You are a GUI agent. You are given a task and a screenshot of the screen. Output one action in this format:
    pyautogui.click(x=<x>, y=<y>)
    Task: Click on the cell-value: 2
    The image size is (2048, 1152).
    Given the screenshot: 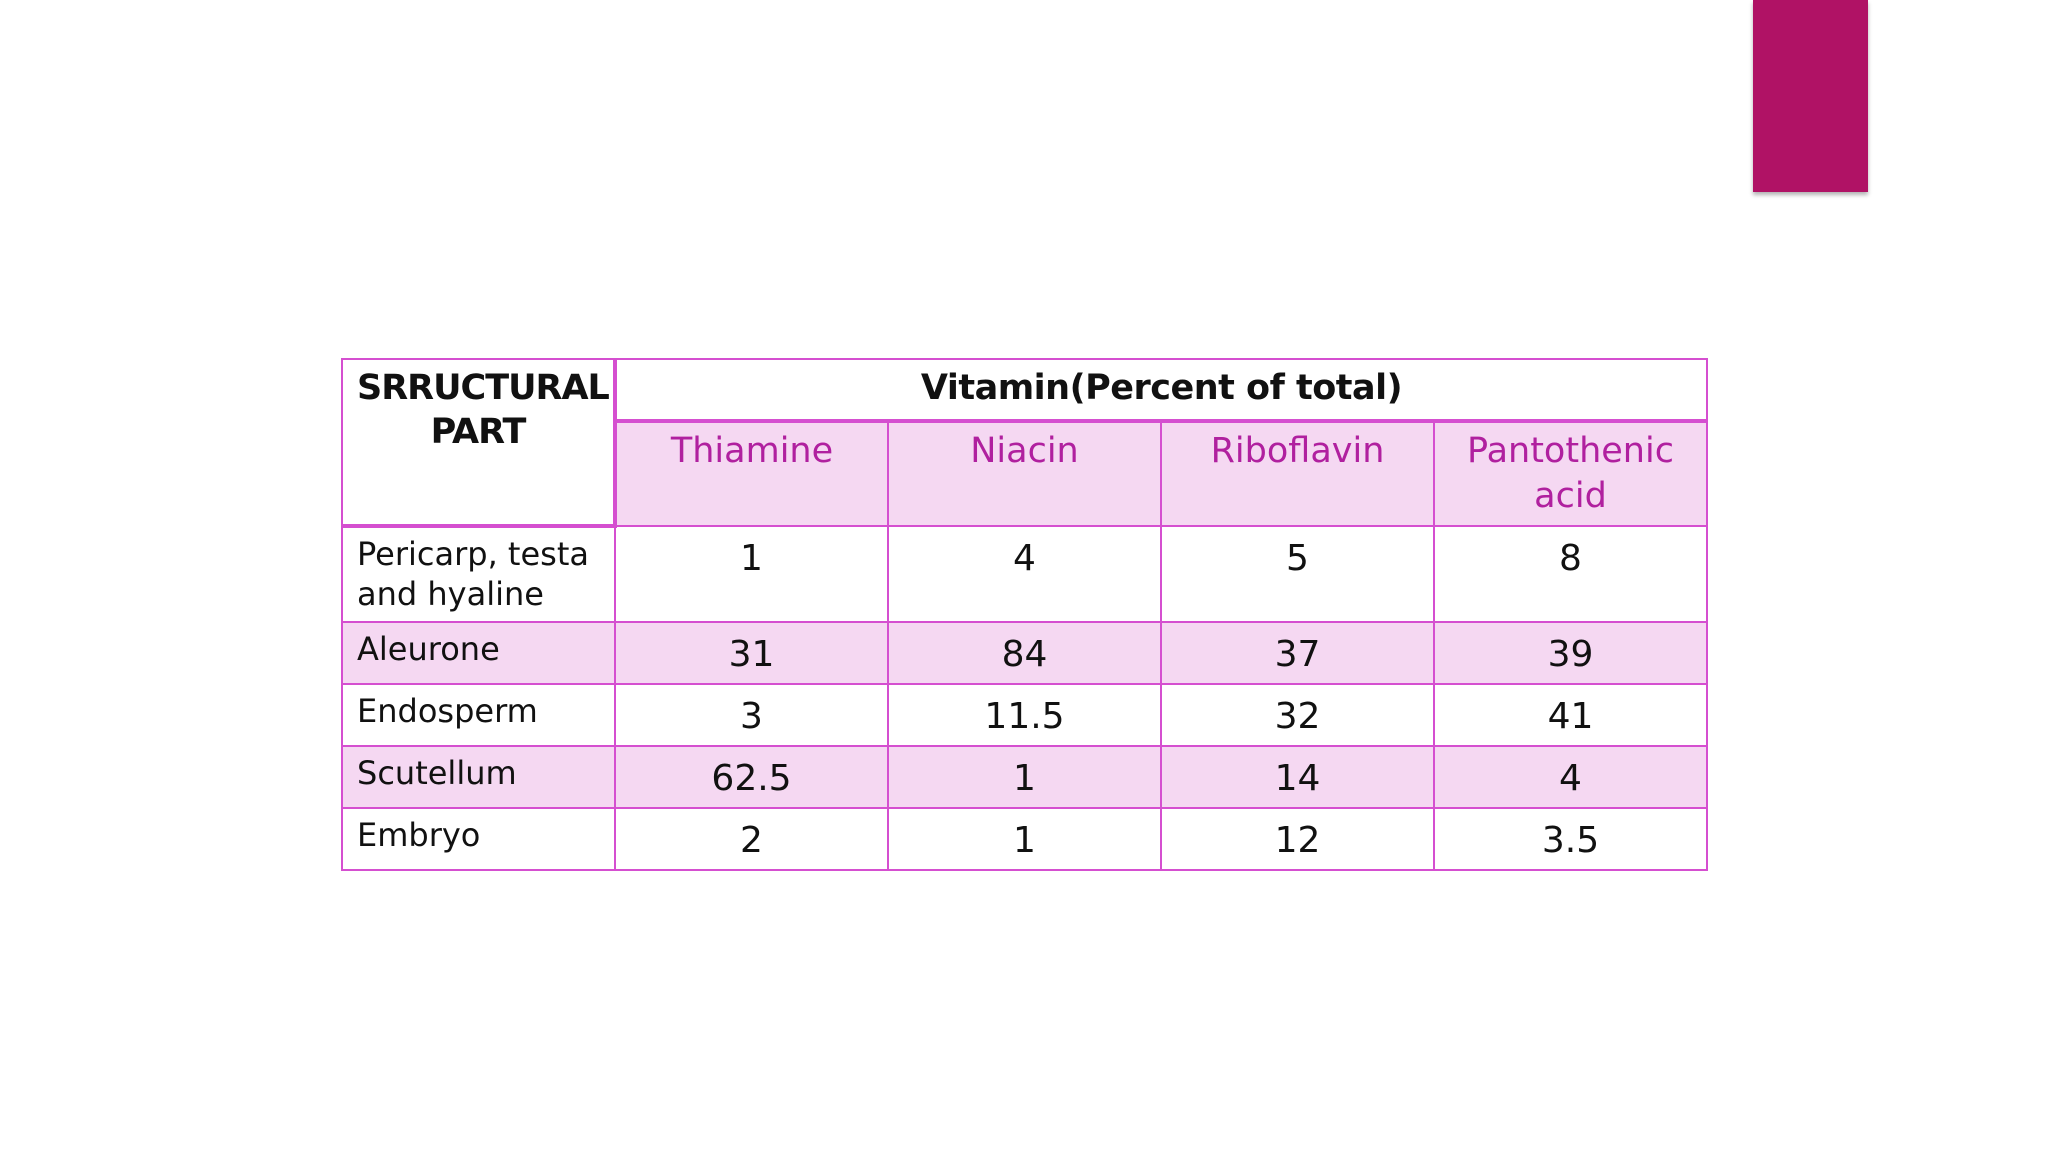 What is the action you would take?
    pyautogui.click(x=751, y=839)
    